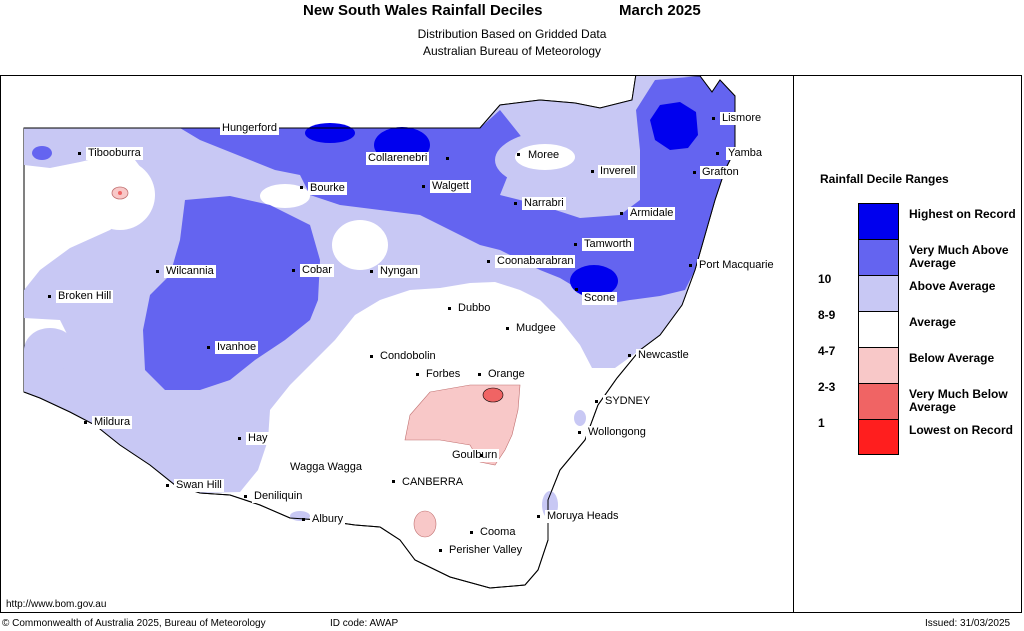  I want to click on place-label-nyngan: Nyngan, so click(399, 271).